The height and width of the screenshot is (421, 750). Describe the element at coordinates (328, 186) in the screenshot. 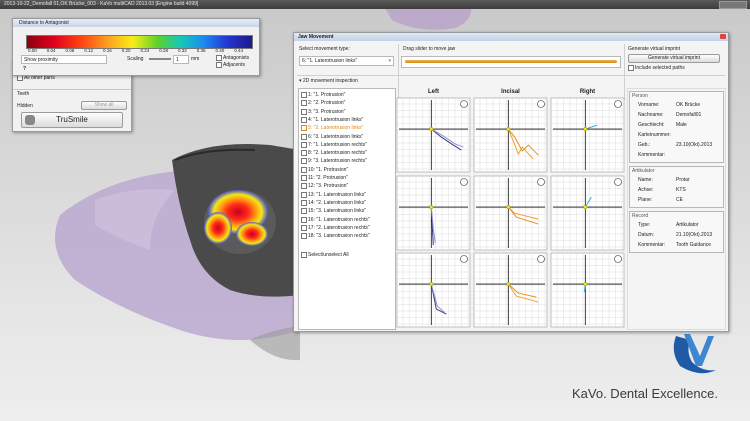

I see `movement-item: 12: "3. Protrusion"` at that location.